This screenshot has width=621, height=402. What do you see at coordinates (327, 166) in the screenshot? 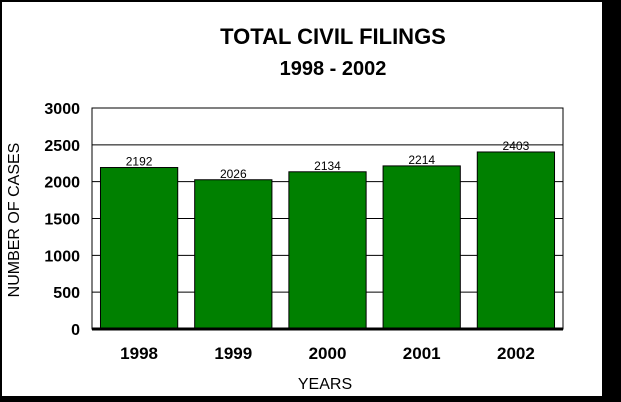
I see `bar-value-label: 2134` at bounding box center [327, 166].